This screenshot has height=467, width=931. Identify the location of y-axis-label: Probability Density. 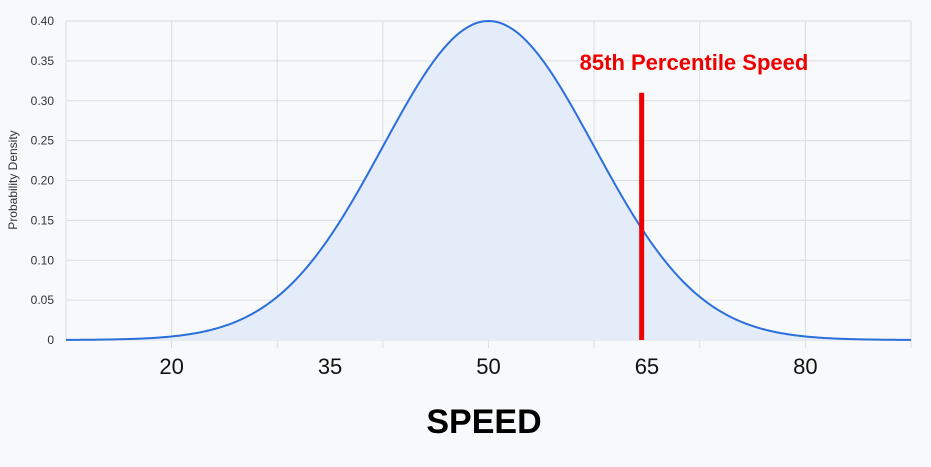
(13, 179).